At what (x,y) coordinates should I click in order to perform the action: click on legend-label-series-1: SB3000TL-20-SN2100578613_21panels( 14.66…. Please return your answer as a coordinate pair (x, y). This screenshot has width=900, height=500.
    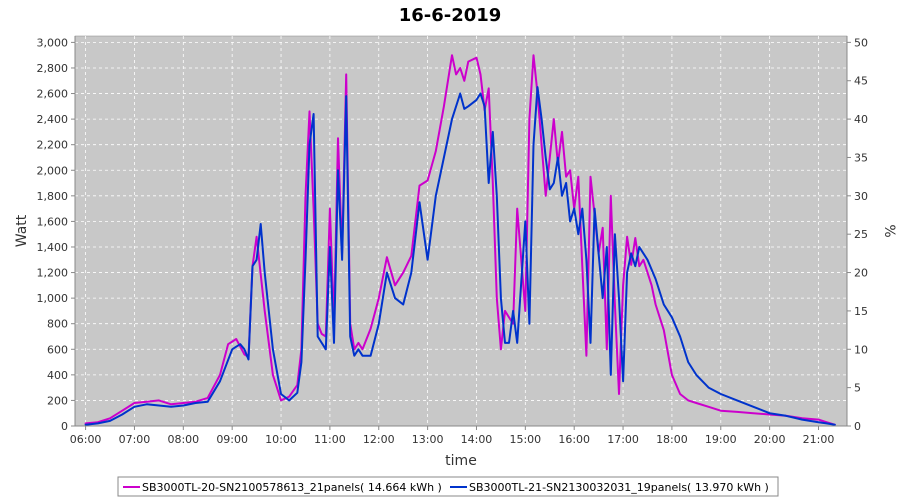
    Looking at the image, I should click on (292, 487).